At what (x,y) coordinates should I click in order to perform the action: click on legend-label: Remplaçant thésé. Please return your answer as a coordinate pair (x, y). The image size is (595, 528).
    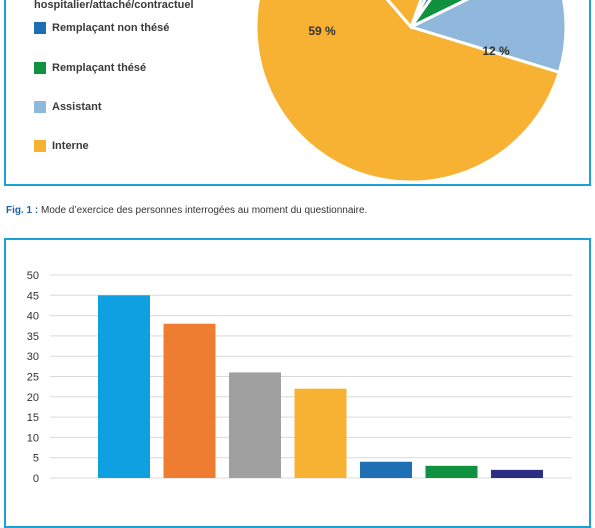
    Looking at the image, I should click on (99, 68).